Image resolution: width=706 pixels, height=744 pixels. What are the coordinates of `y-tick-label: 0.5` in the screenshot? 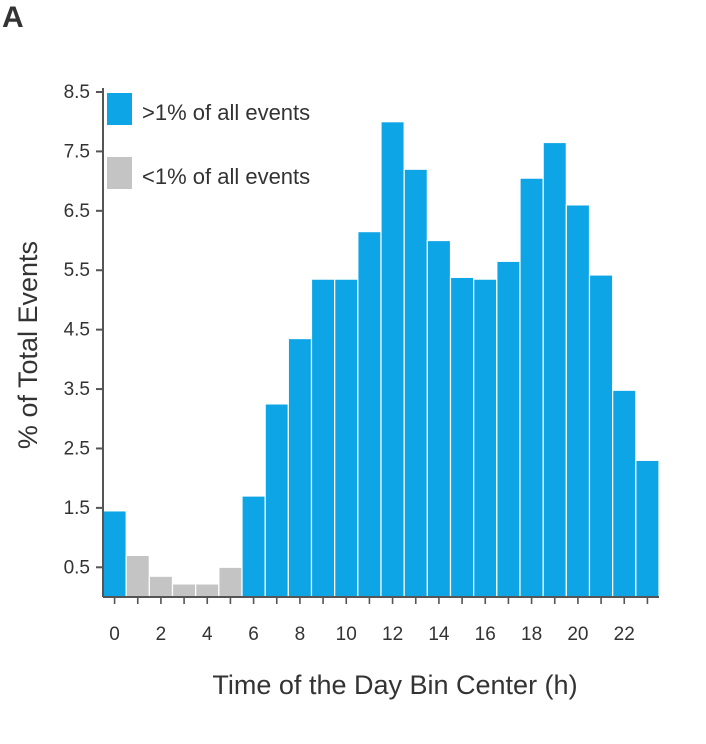 It's located at (77, 567).